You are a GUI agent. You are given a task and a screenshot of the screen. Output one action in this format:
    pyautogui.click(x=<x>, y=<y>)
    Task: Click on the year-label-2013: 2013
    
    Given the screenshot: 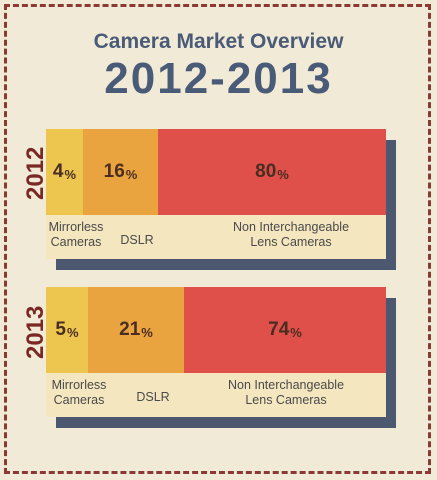 What is the action you would take?
    pyautogui.click(x=35, y=332)
    